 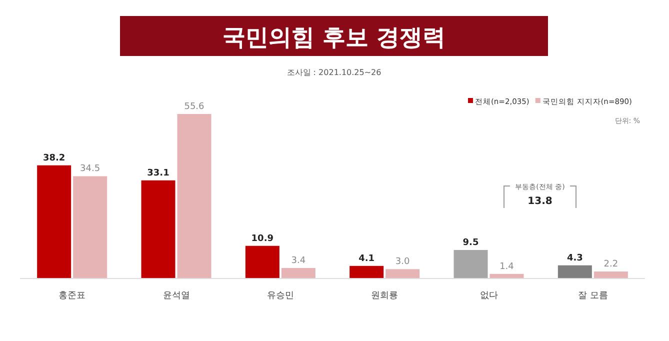 I want to click on data-label: 34.5, so click(x=90, y=169).